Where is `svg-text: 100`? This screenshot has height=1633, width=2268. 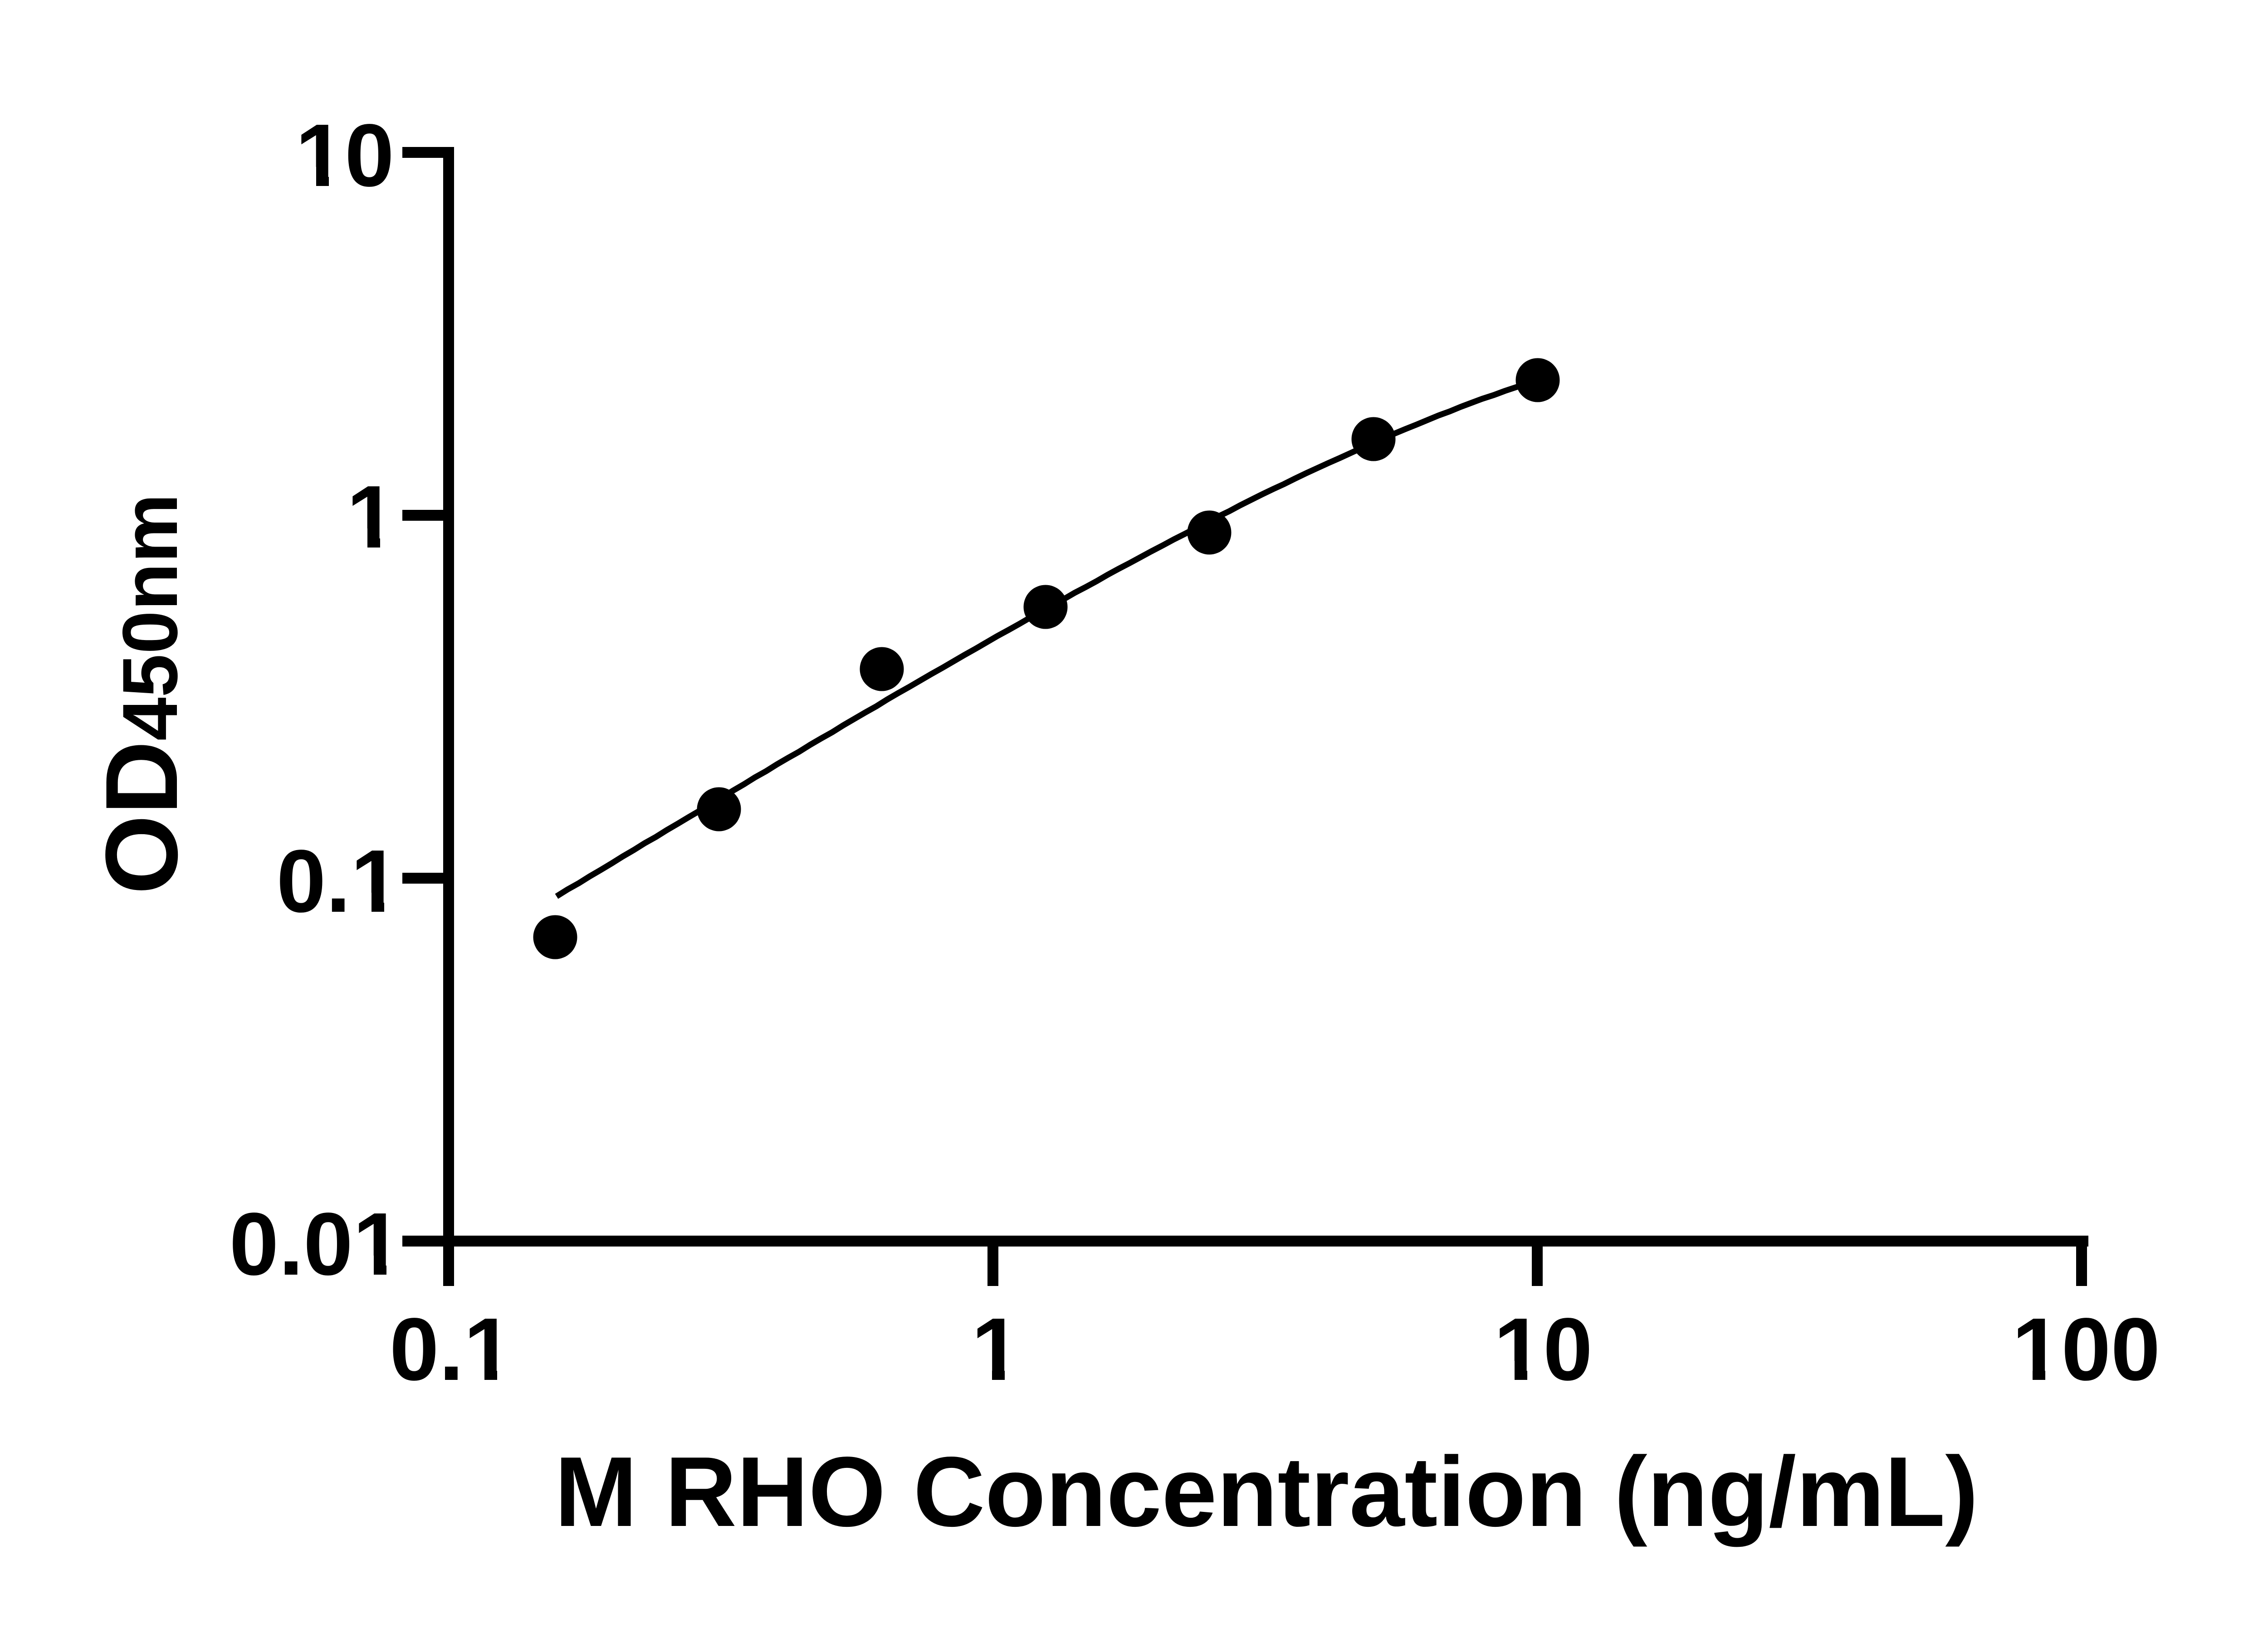
svg-text: 100 is located at coordinates (2086, 1349).